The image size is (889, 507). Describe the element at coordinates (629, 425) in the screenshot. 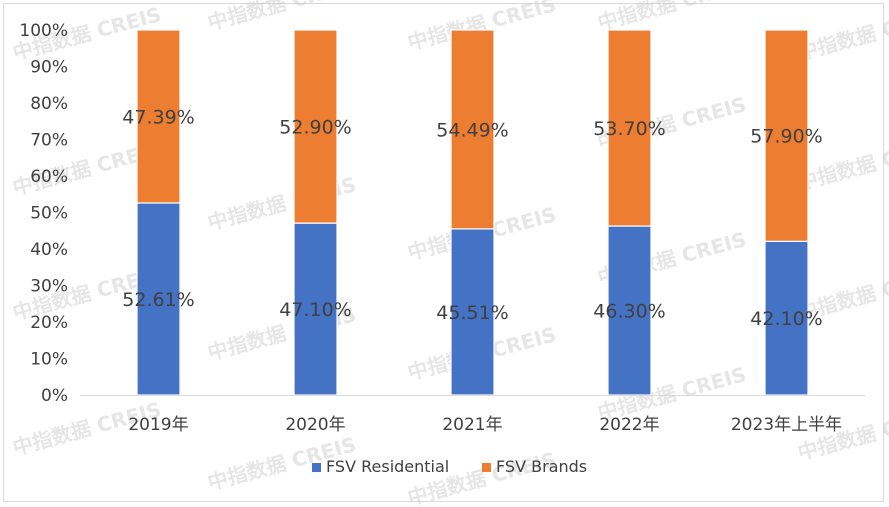

I see `x-tick-label: 2022年` at that location.